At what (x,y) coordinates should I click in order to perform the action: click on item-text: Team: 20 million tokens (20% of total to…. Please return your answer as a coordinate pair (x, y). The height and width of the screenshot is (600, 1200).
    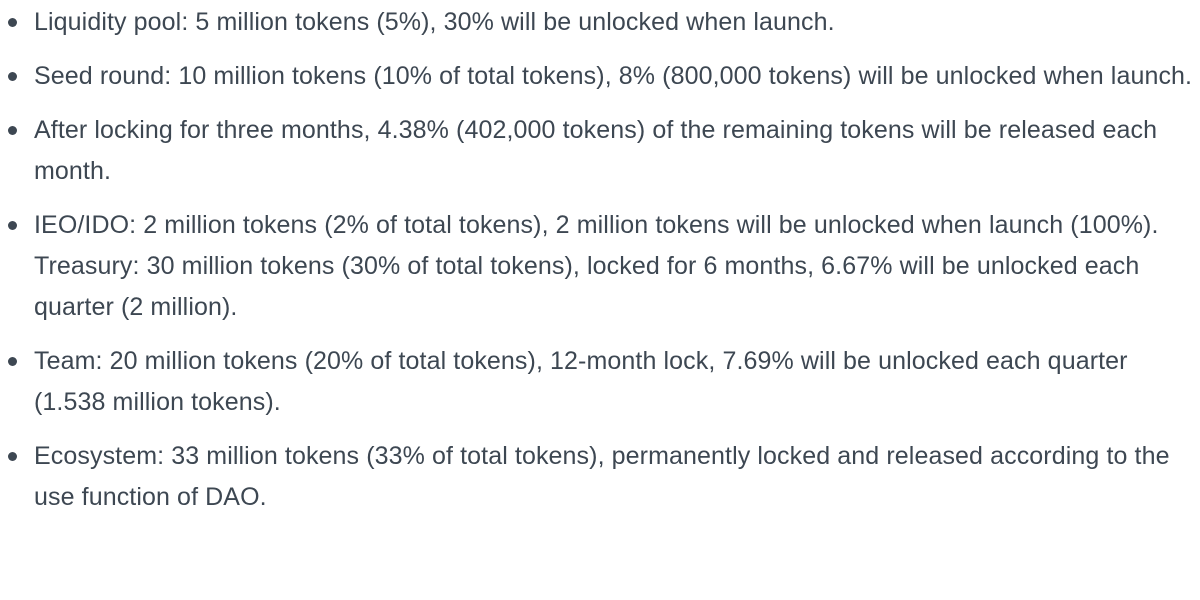
    Looking at the image, I should click on (581, 381).